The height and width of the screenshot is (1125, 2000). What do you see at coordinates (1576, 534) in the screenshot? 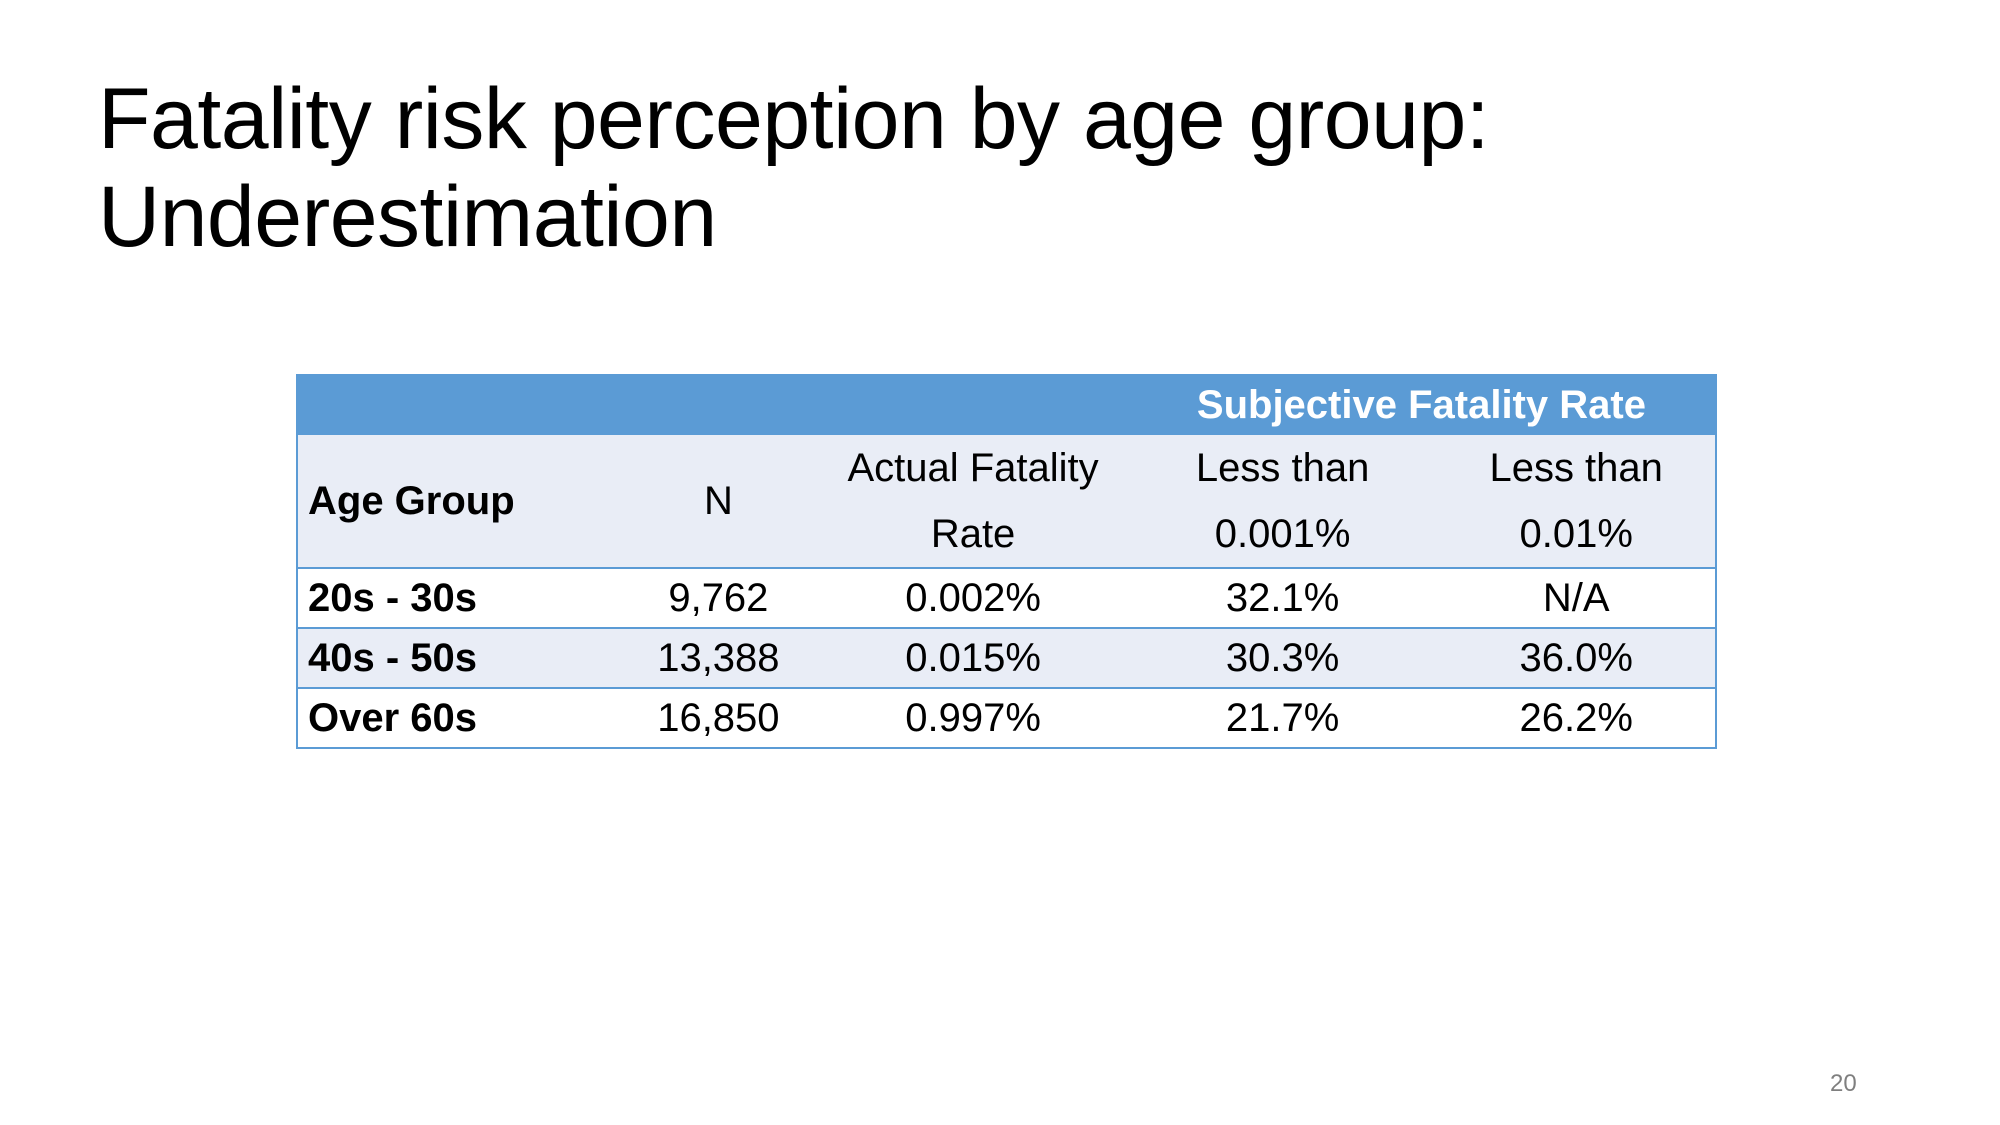
I see `column-header-line: 0.01%` at bounding box center [1576, 534].